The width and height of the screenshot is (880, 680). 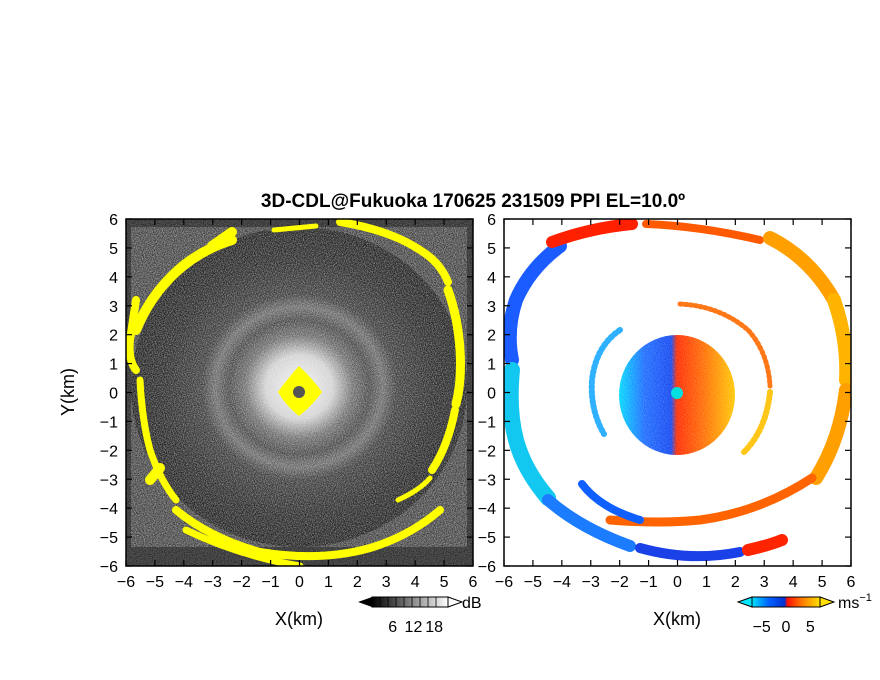 I want to click on radar-site-marker, so click(x=299, y=392).